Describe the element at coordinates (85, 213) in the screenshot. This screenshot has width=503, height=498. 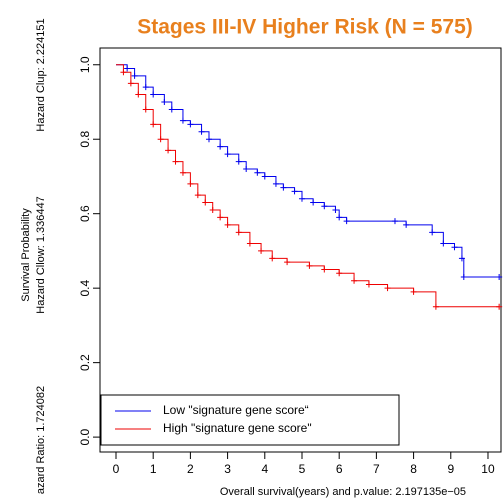
I see `y-tick-label: 0.6` at that location.